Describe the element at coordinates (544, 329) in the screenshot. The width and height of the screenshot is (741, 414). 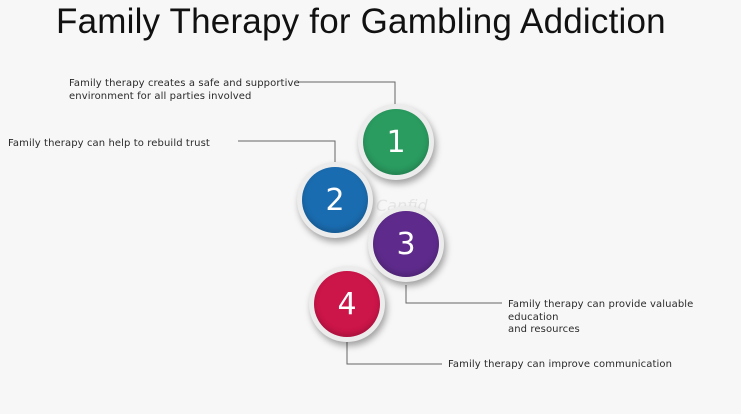
I see `item-3-text-line-2: and resources` at that location.